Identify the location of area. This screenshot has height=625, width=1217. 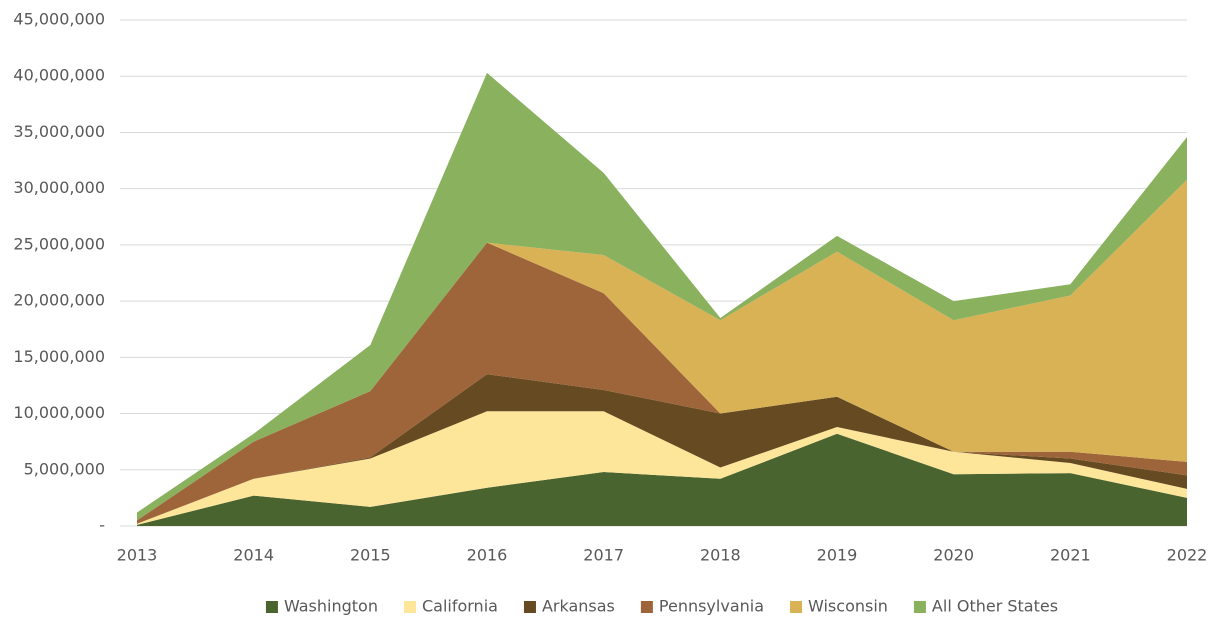
(662, 479).